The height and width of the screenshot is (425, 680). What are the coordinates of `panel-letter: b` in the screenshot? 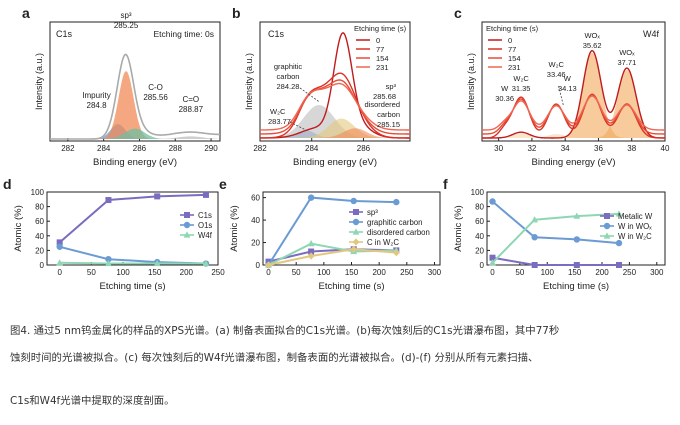 It's located at (236, 13).